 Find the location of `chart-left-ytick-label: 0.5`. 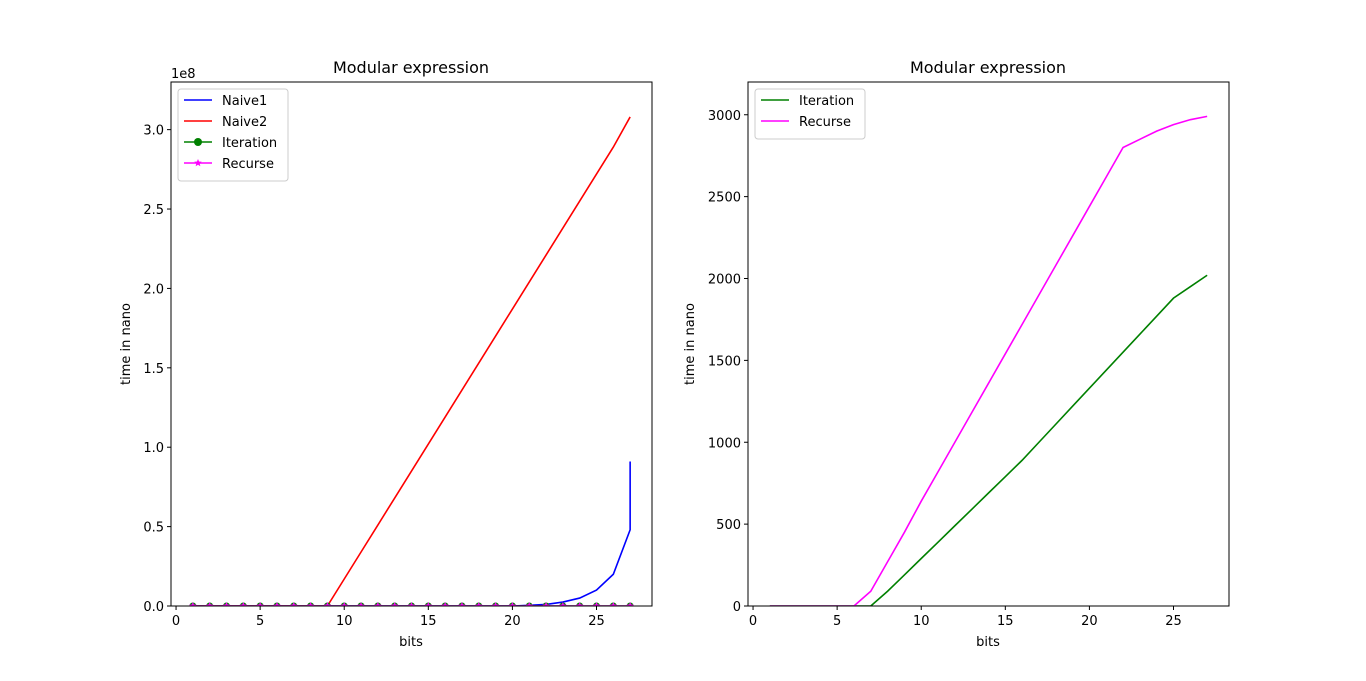

chart-left-ytick-label: 0.5 is located at coordinates (153, 528).